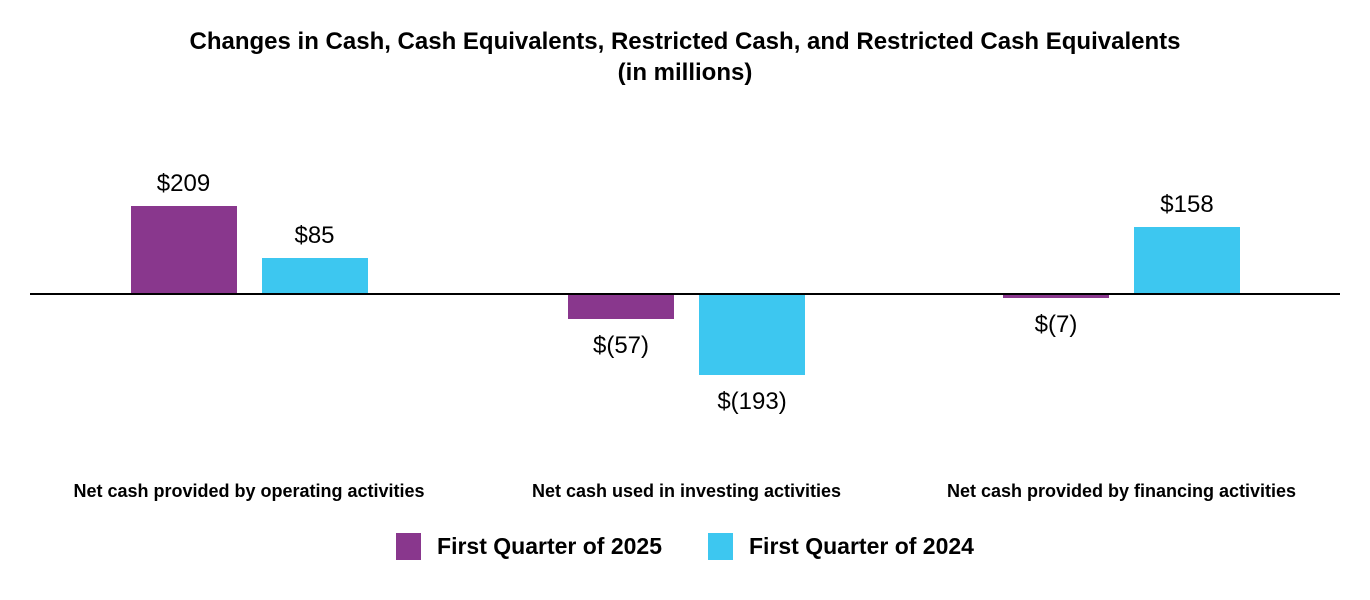 The width and height of the screenshot is (1370, 600). What do you see at coordinates (314, 235) in the screenshot?
I see `bar-value-label: $85` at bounding box center [314, 235].